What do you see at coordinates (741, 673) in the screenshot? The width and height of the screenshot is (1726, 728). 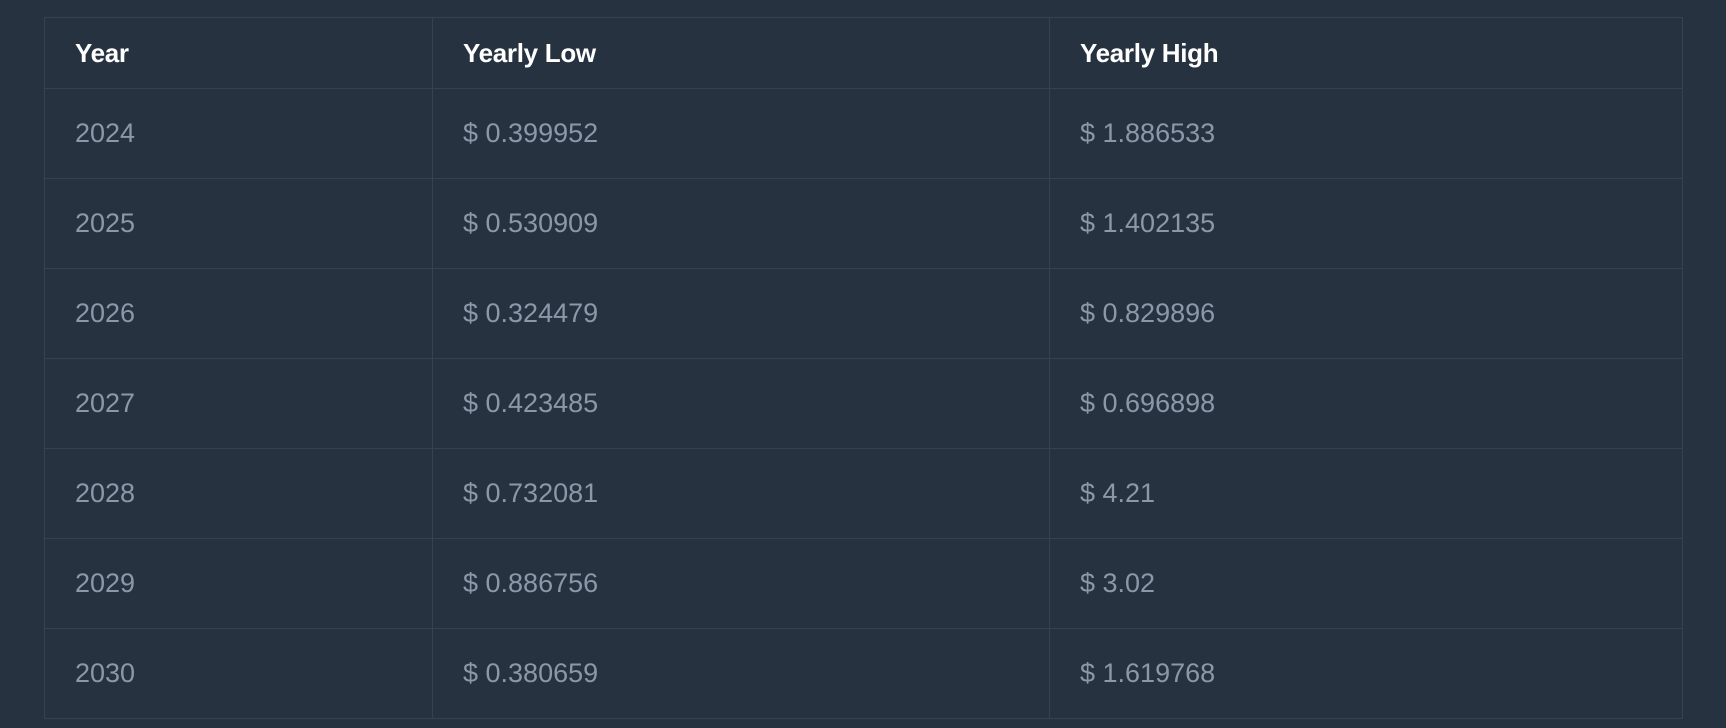 I see `cell-yearly-low: $ 0.380659` at bounding box center [741, 673].